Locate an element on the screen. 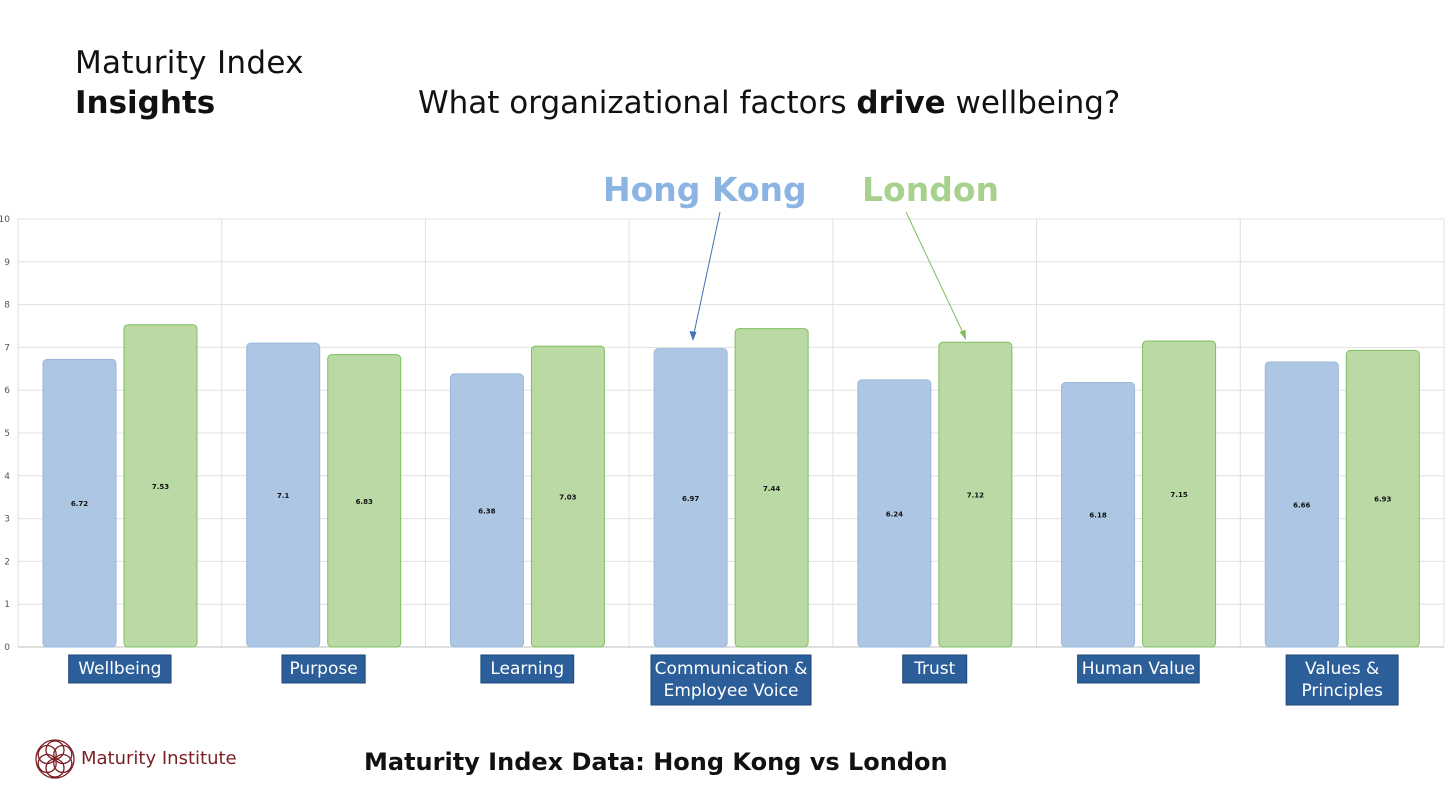 Image resolution: width=1456 pixels, height=808 pixels. legend-hong-kong: Hong Kong is located at coordinates (705, 189).